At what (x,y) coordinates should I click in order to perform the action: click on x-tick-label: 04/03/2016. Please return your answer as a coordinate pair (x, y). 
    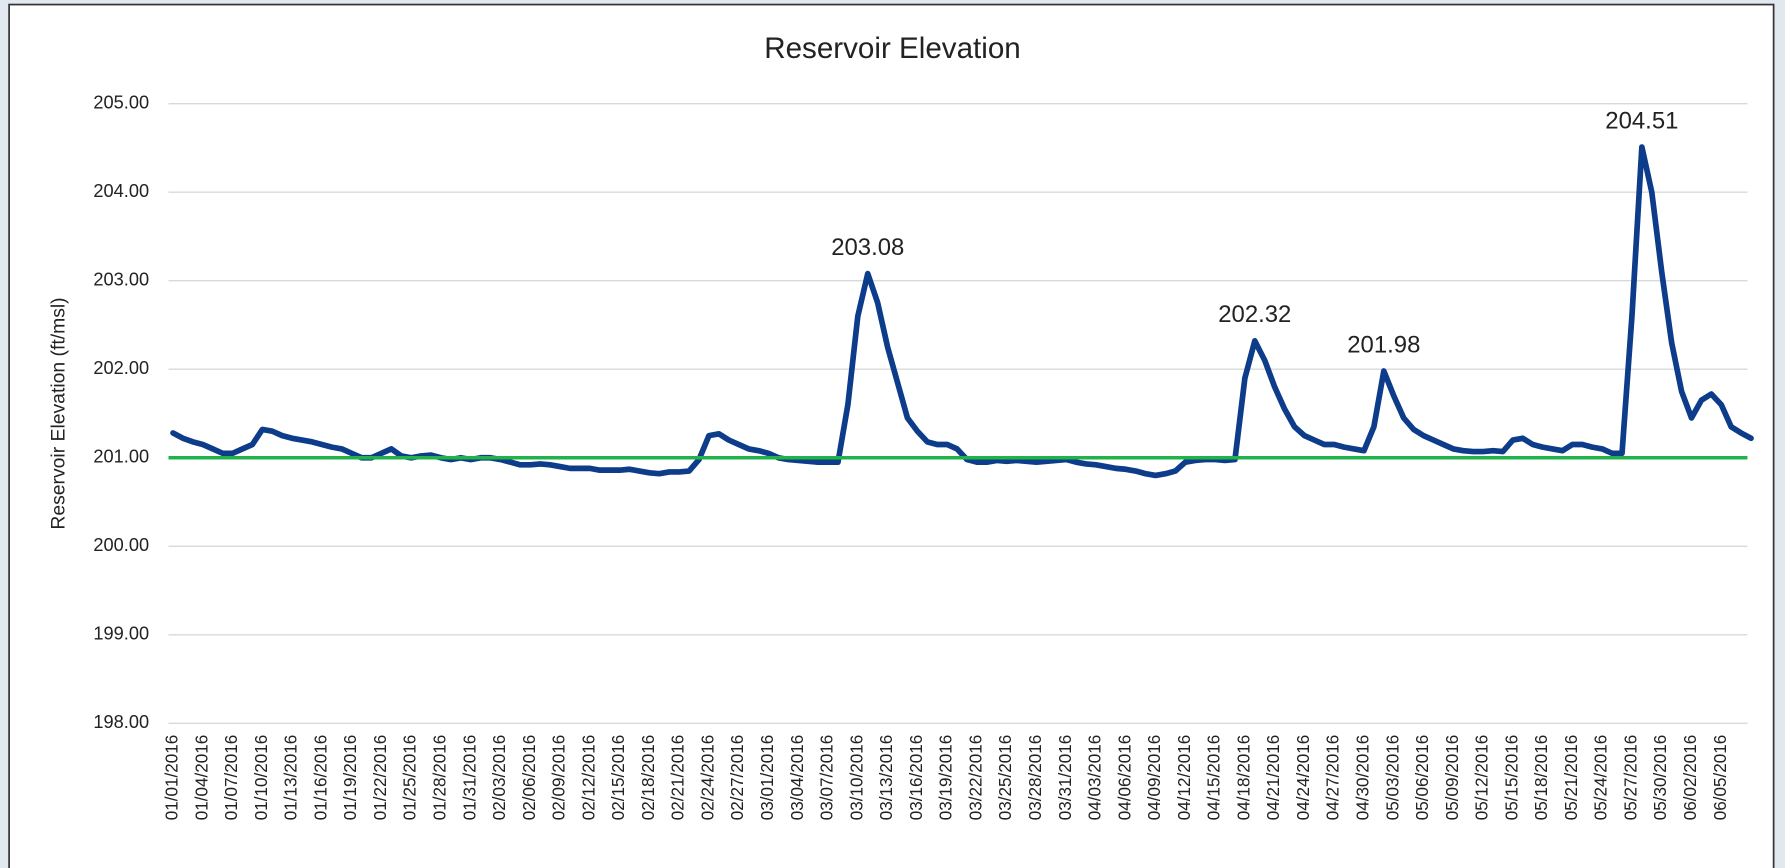
    Looking at the image, I should click on (1095, 778).